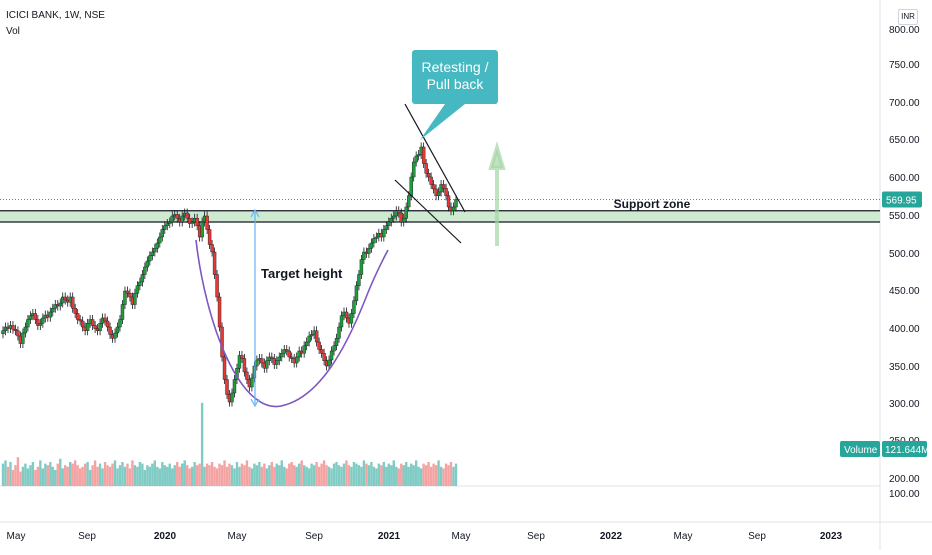 The image size is (932, 555). Describe the element at coordinates (908, 17) in the screenshot. I see `currency-badge: INR` at that location.